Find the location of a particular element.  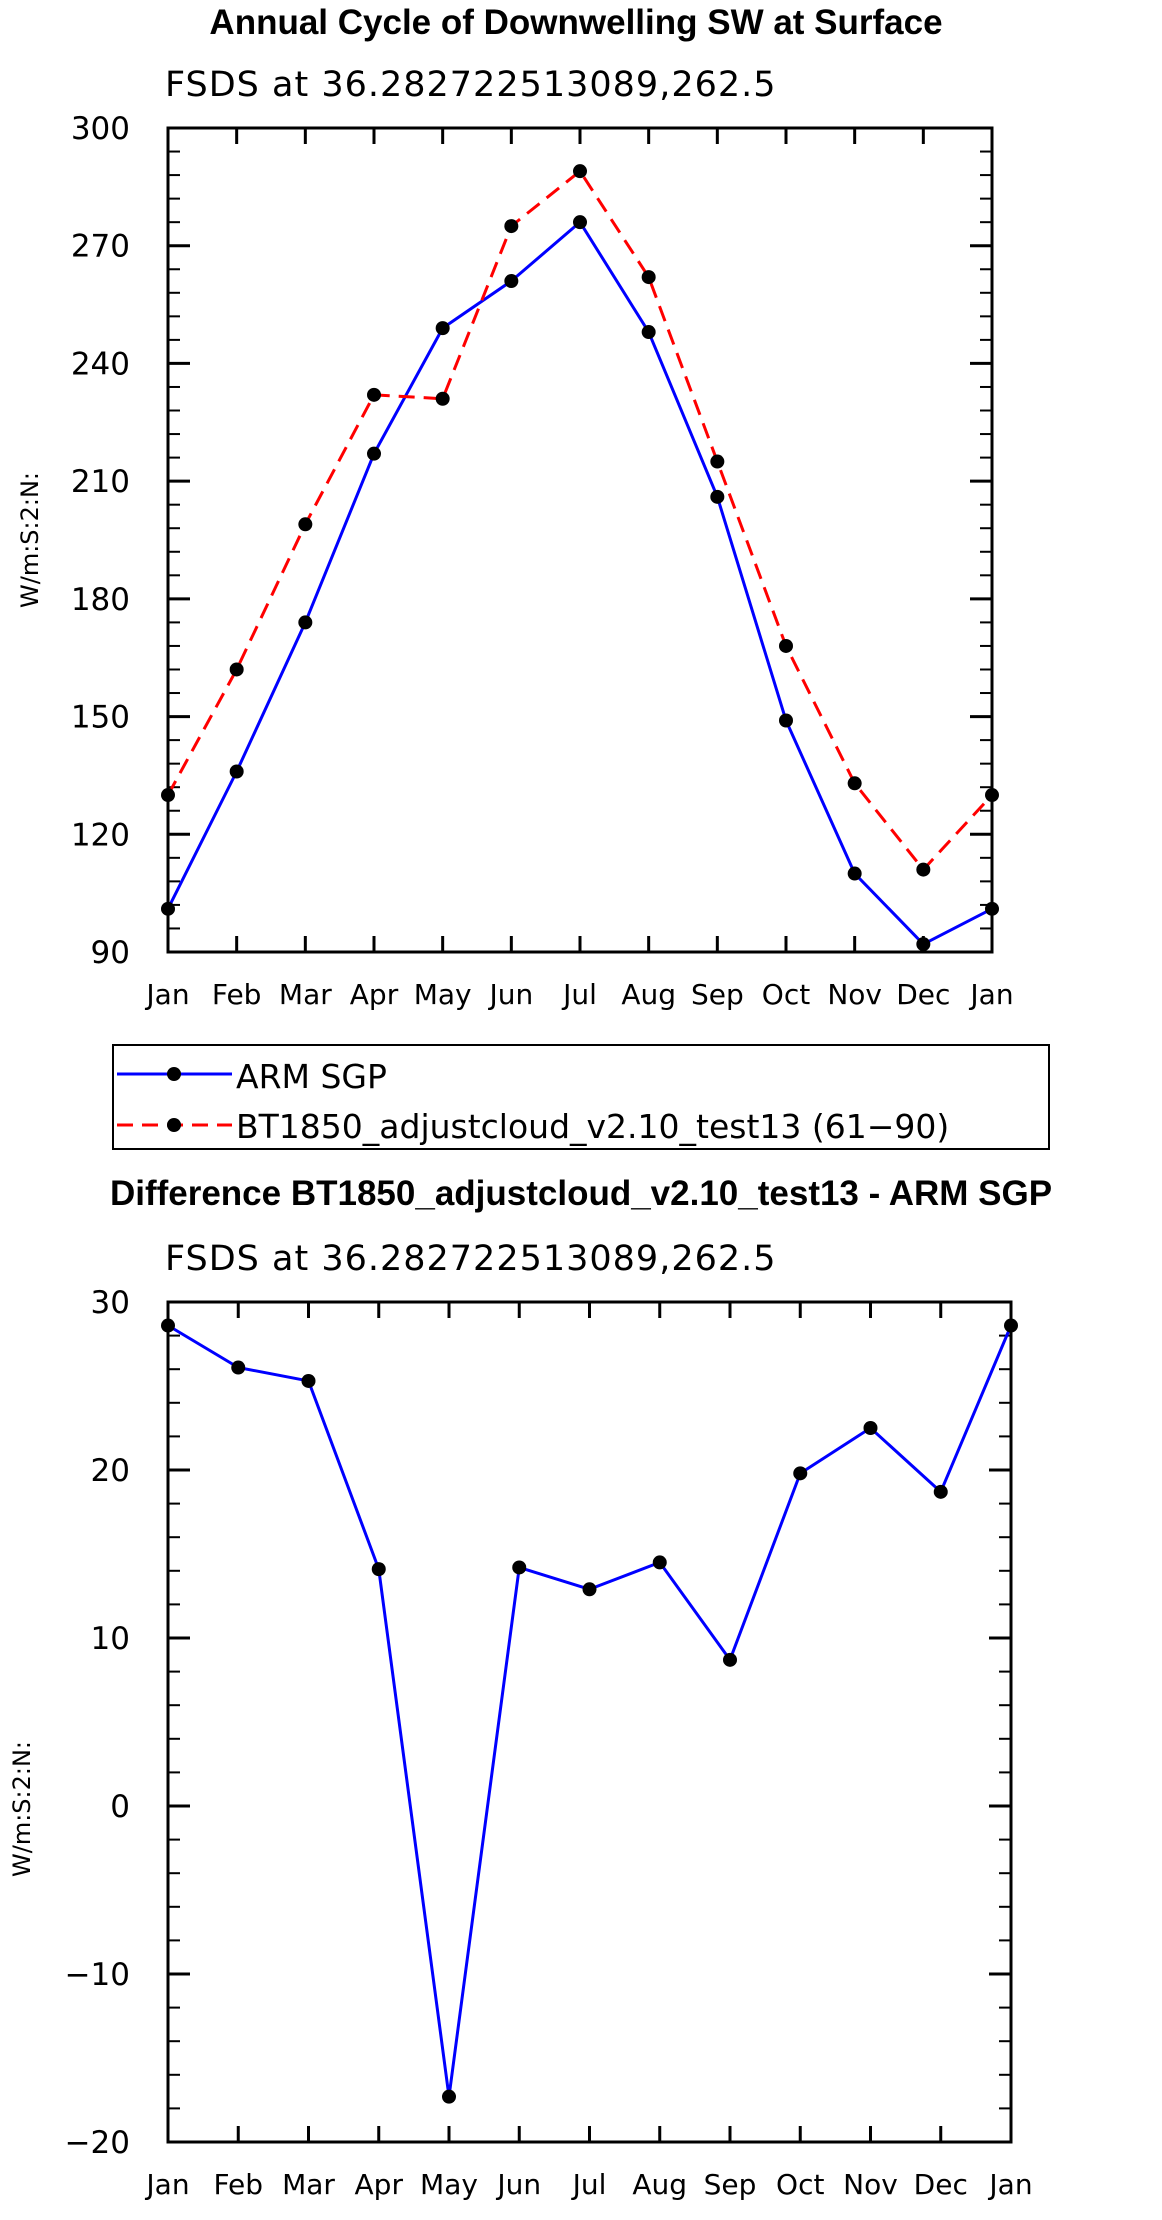

y-tick-label: 20 is located at coordinates (110, 1471).